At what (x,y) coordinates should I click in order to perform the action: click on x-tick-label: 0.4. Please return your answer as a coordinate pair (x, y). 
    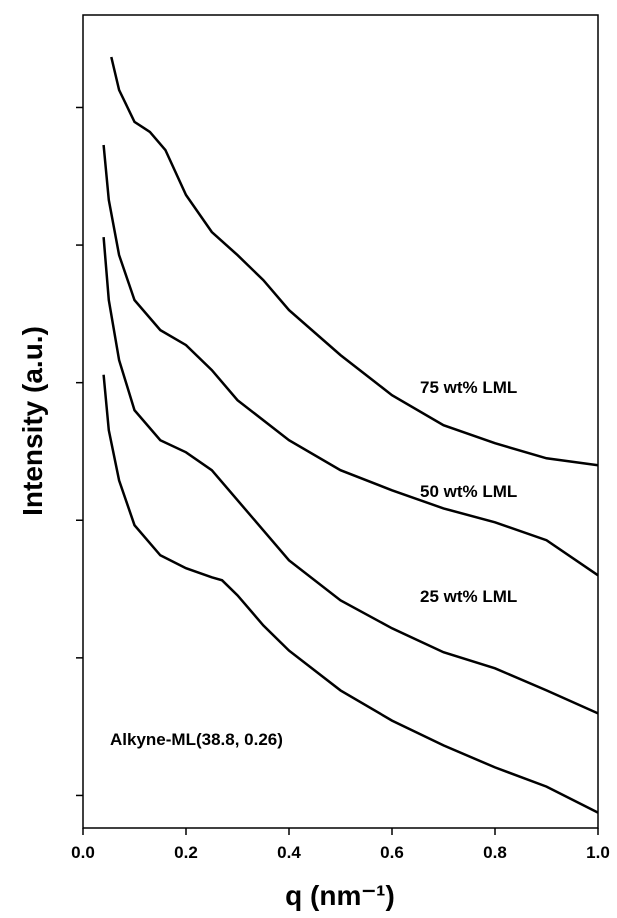
    Looking at the image, I should click on (289, 852).